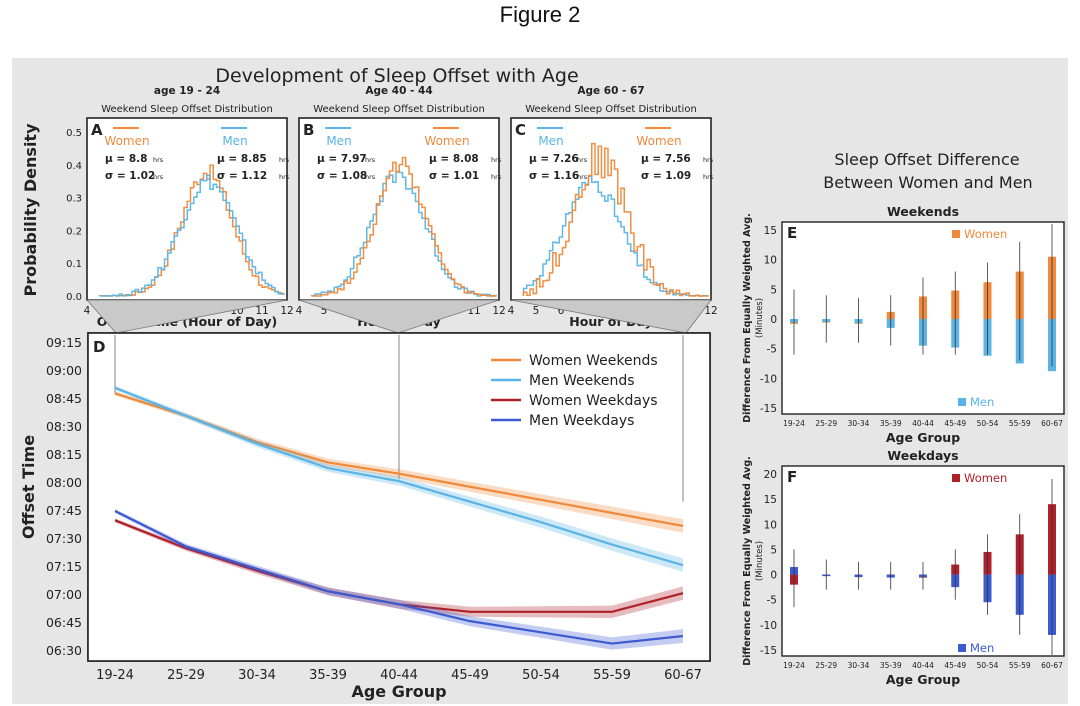 Image resolution: width=1080 pixels, height=706 pixels. Describe the element at coordinates (64, 398) in the screenshot. I see `panel-D-ytick: 08:45` at that location.